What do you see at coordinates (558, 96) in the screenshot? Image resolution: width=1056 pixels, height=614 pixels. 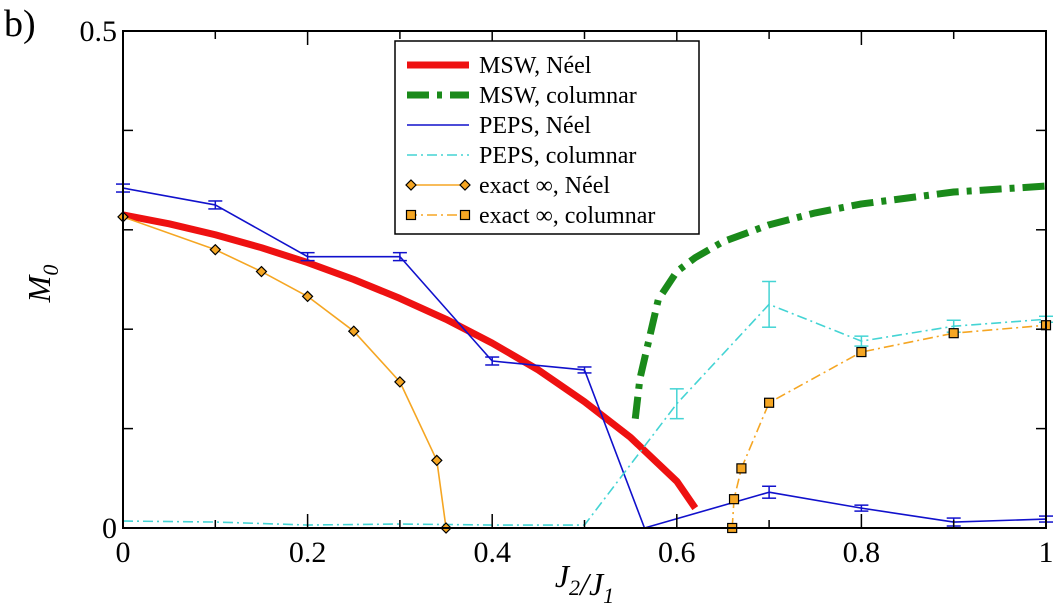 I see `legend-label: MSW, columnar` at bounding box center [558, 96].